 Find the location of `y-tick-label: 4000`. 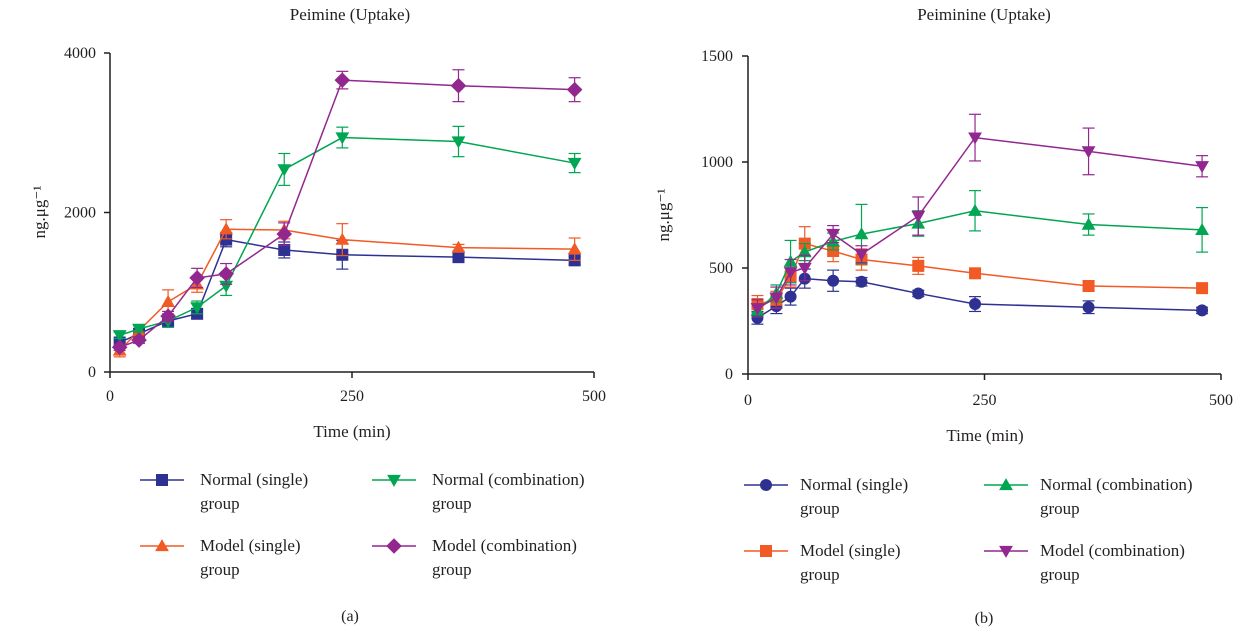

y-tick-label: 4000 is located at coordinates (80, 53).